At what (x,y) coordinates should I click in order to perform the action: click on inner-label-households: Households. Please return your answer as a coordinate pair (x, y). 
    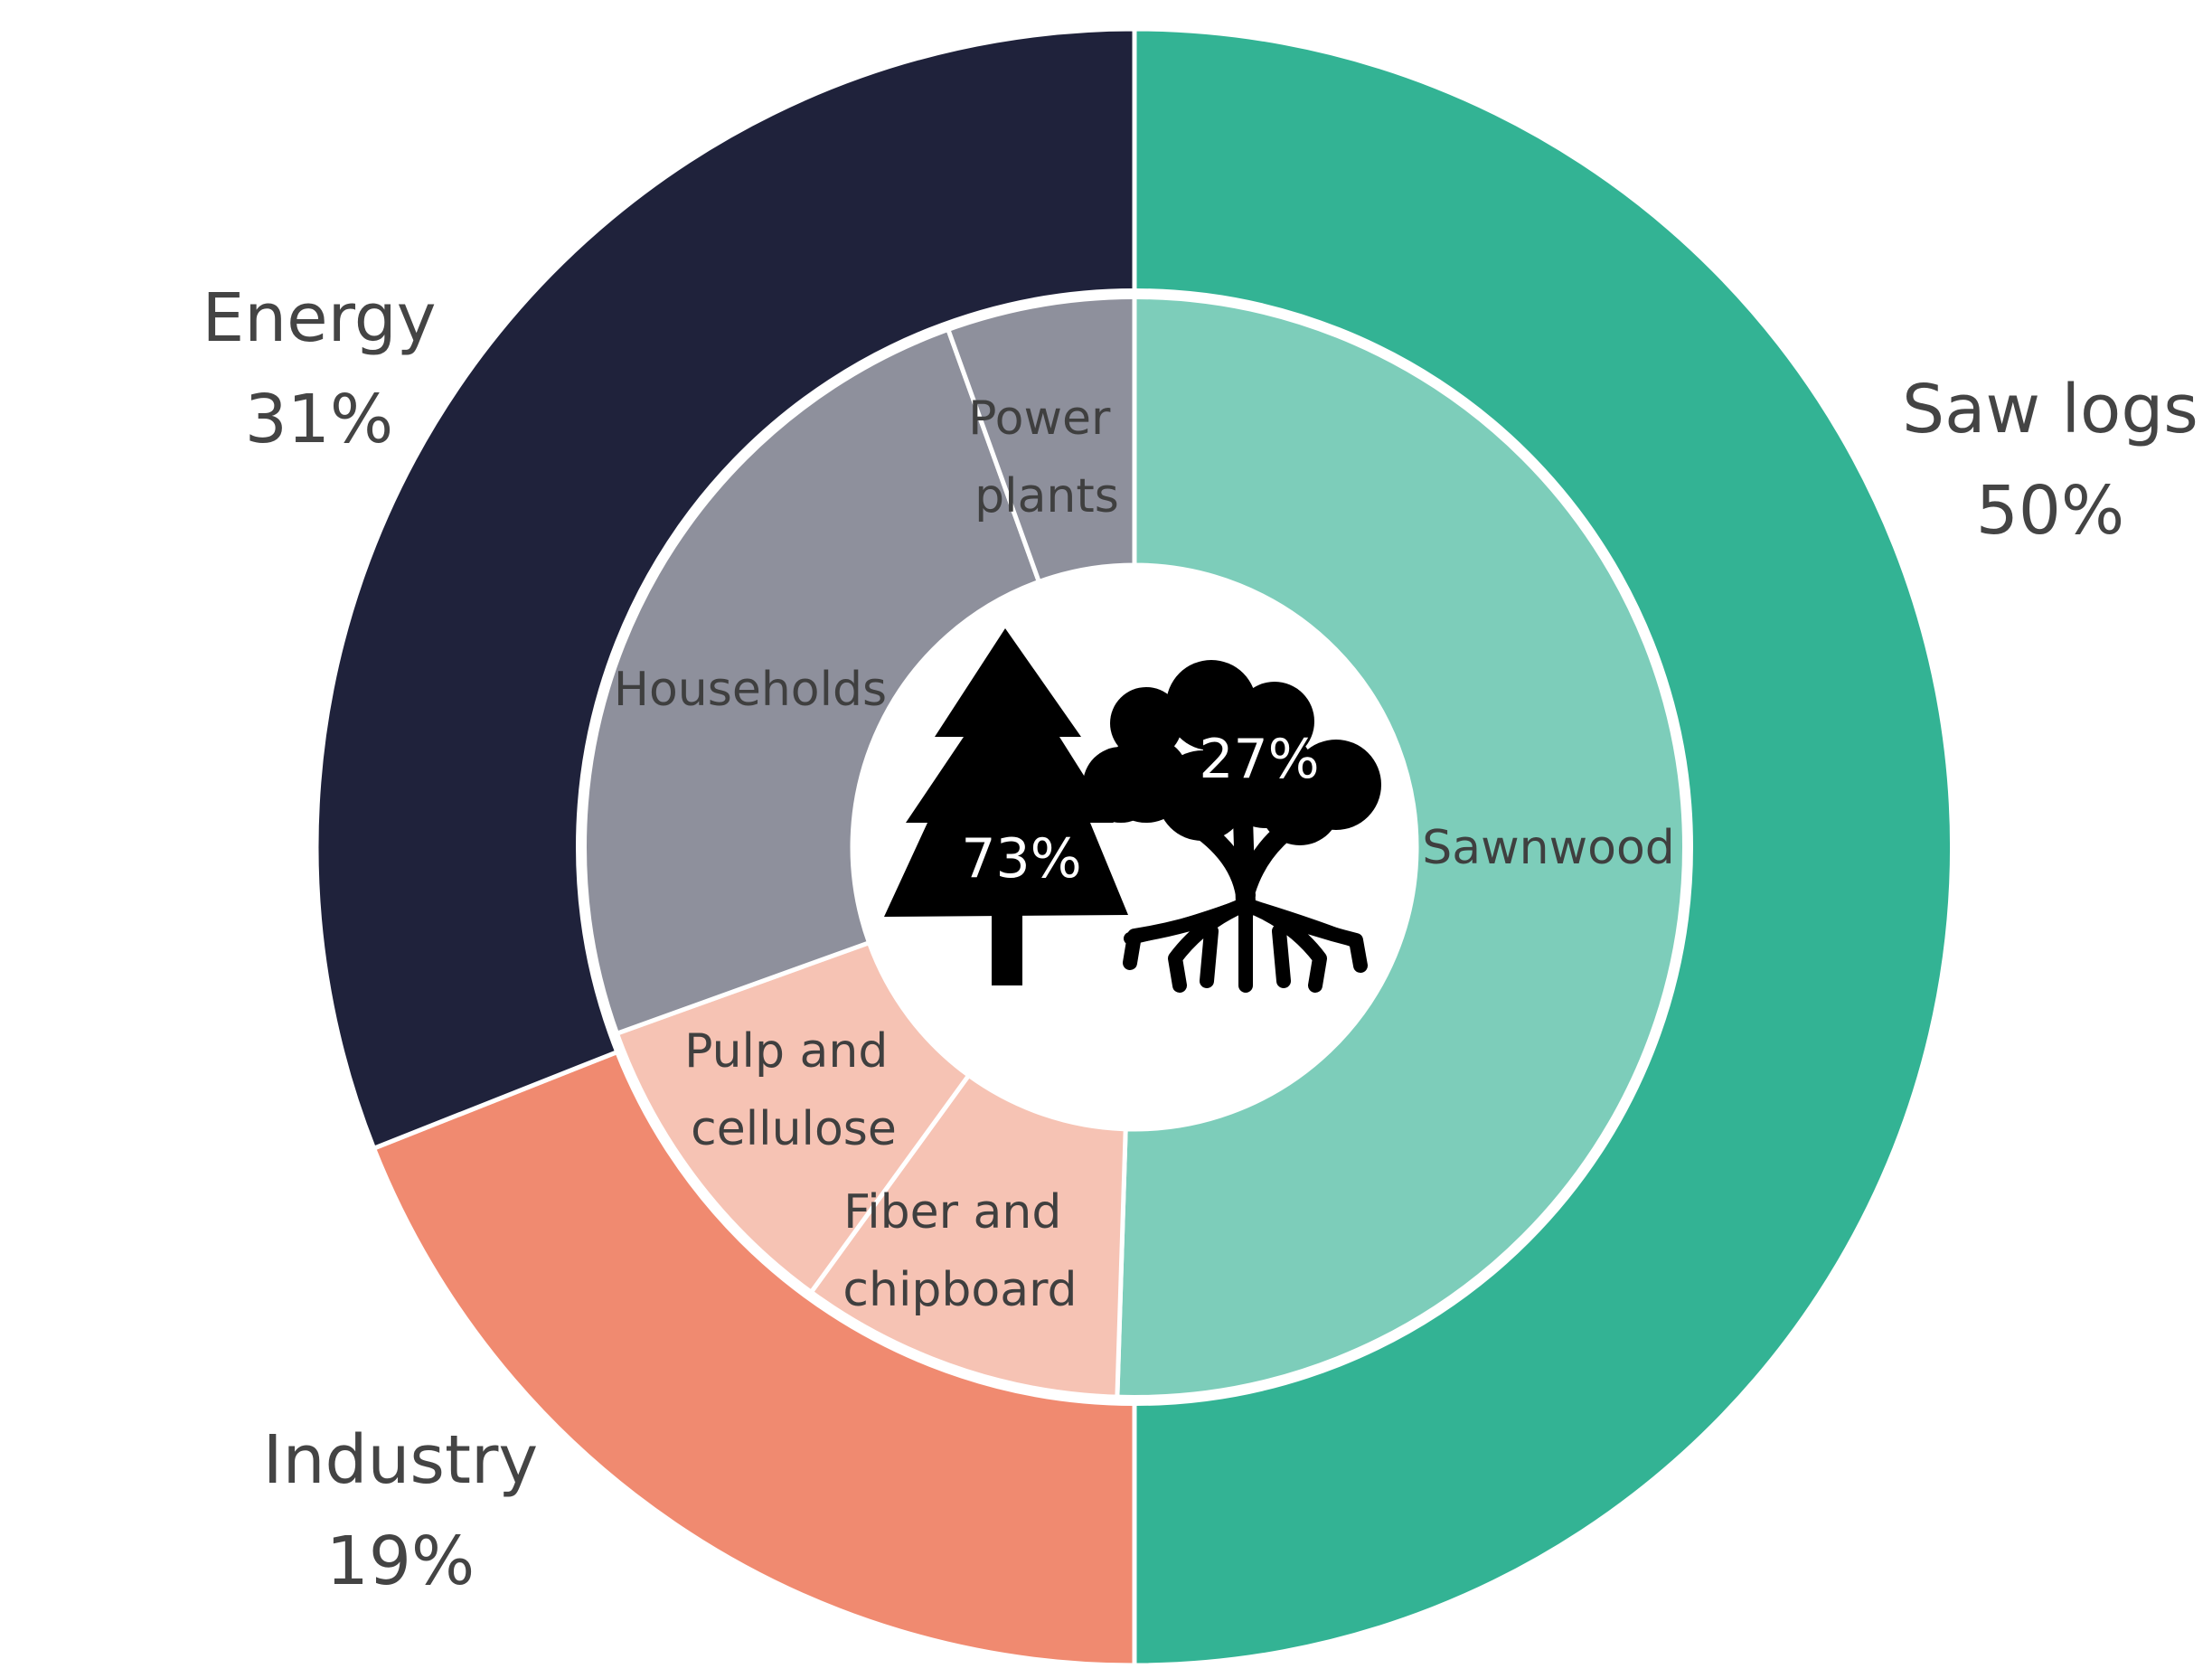
    Looking at the image, I should click on (750, 690).